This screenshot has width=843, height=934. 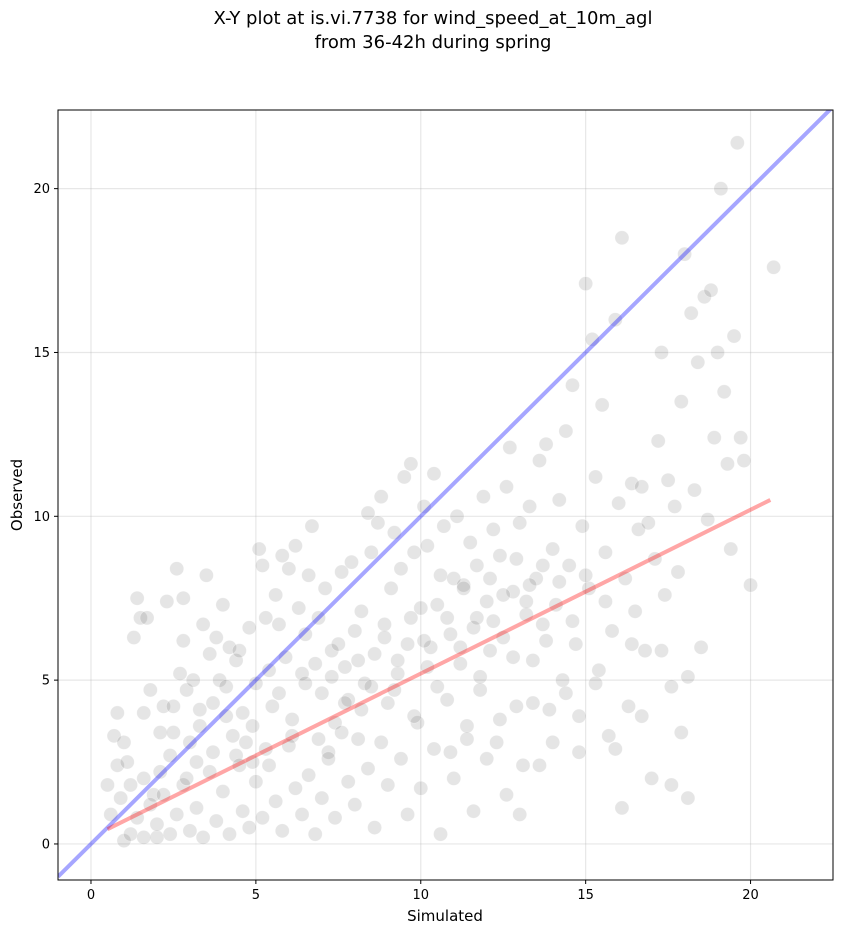 What do you see at coordinates (445, 916) in the screenshot?
I see `x-axis-label: Simulated` at bounding box center [445, 916].